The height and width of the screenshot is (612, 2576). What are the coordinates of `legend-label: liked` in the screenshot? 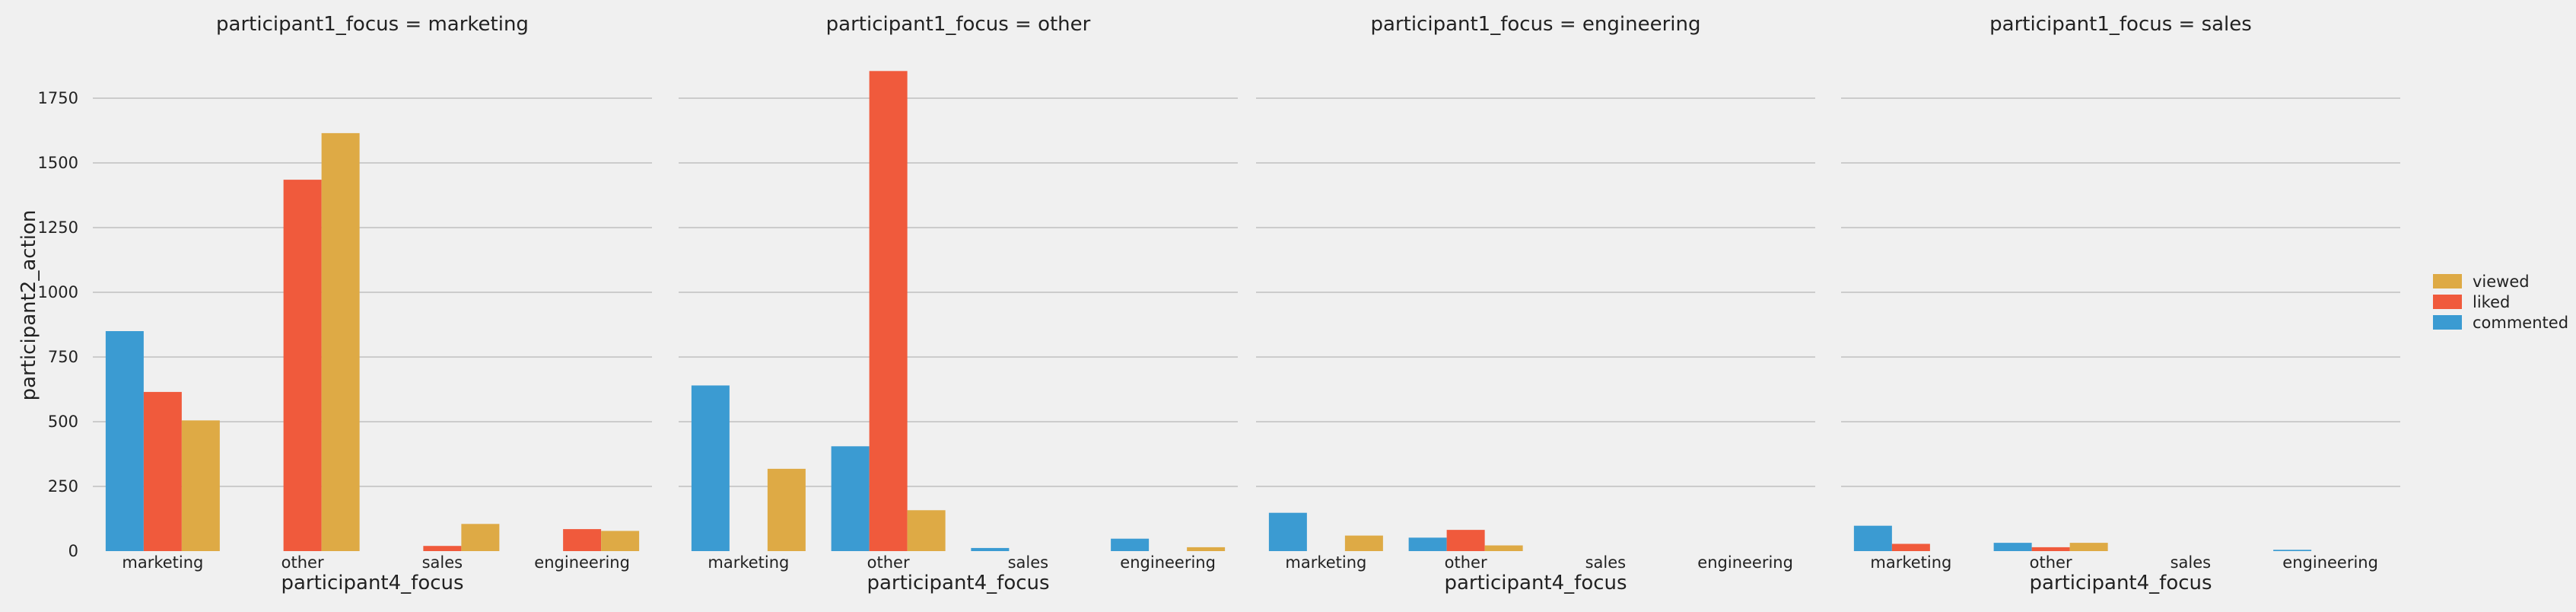 It's located at (2491, 302).